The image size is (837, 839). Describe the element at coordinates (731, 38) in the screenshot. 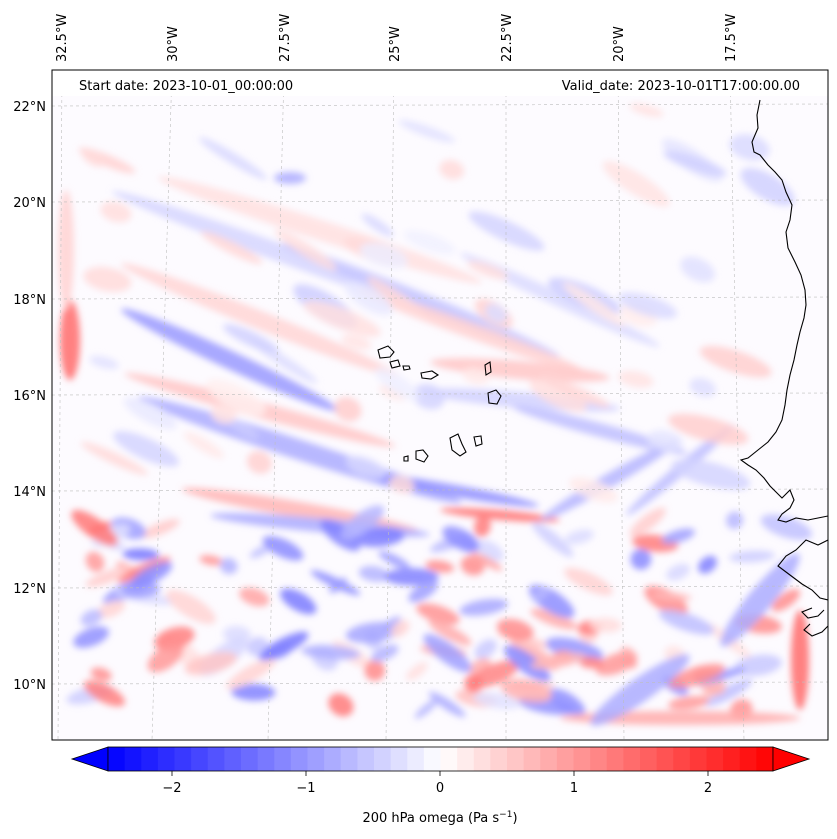

I see `lon-label-17-5w: 17.5°W` at that location.